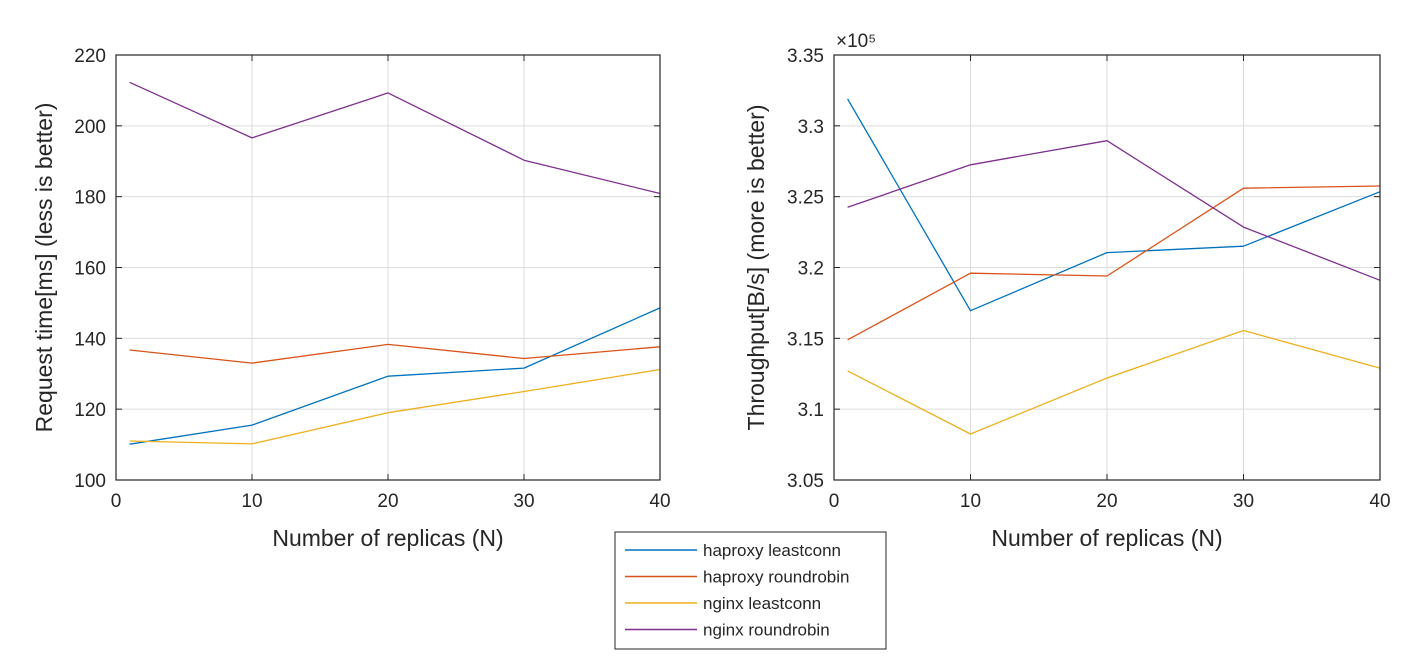 Image resolution: width=1428 pixels, height=664 pixels. Describe the element at coordinates (90, 481) in the screenshot. I see `y-tick-label: 100` at that location.